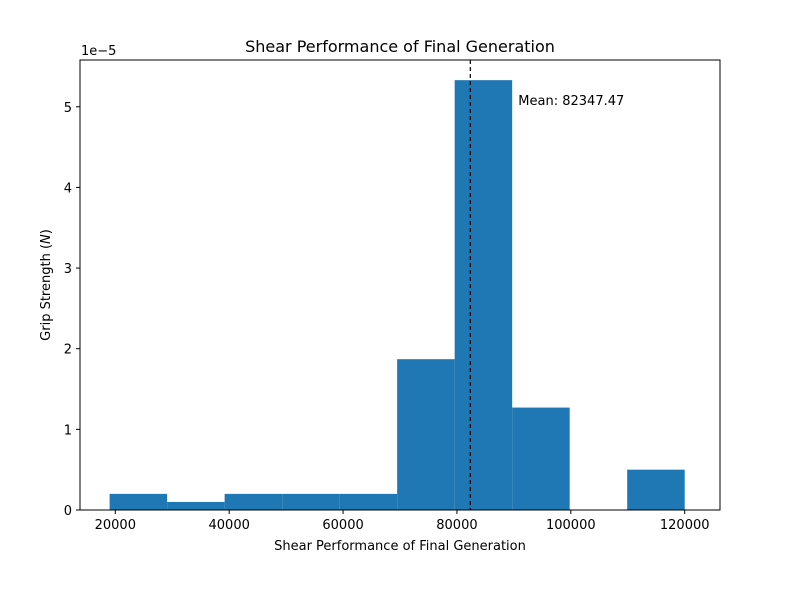  What do you see at coordinates (571, 101) in the screenshot?
I see `mean-label: Mean: 82347.47` at bounding box center [571, 101].